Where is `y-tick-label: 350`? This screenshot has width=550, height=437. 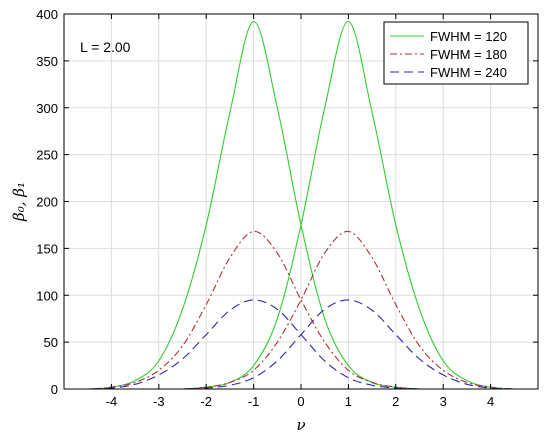 y-tick-label: 350 is located at coordinates (47, 61).